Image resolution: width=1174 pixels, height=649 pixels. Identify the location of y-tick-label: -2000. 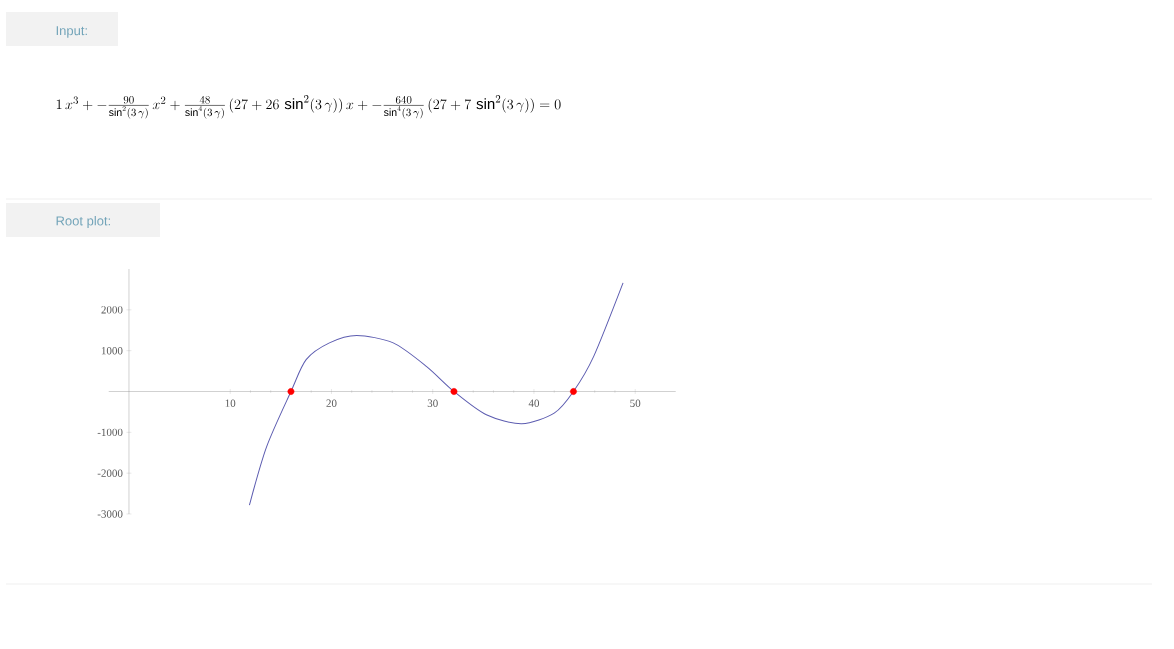
(110, 473).